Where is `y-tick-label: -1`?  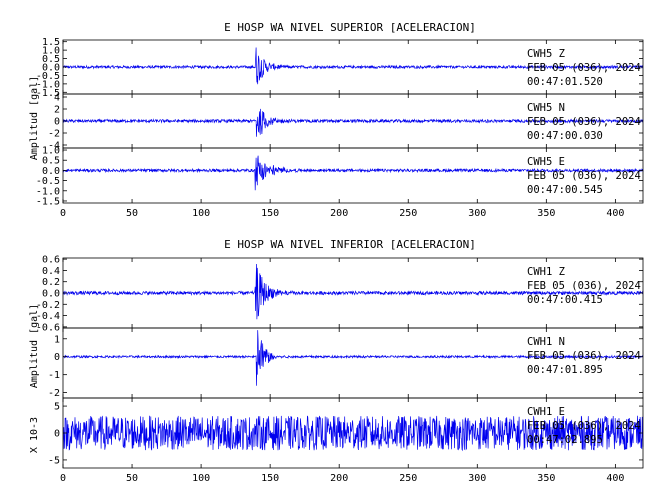
y-tick-label: -1 is located at coordinates (54, 375).